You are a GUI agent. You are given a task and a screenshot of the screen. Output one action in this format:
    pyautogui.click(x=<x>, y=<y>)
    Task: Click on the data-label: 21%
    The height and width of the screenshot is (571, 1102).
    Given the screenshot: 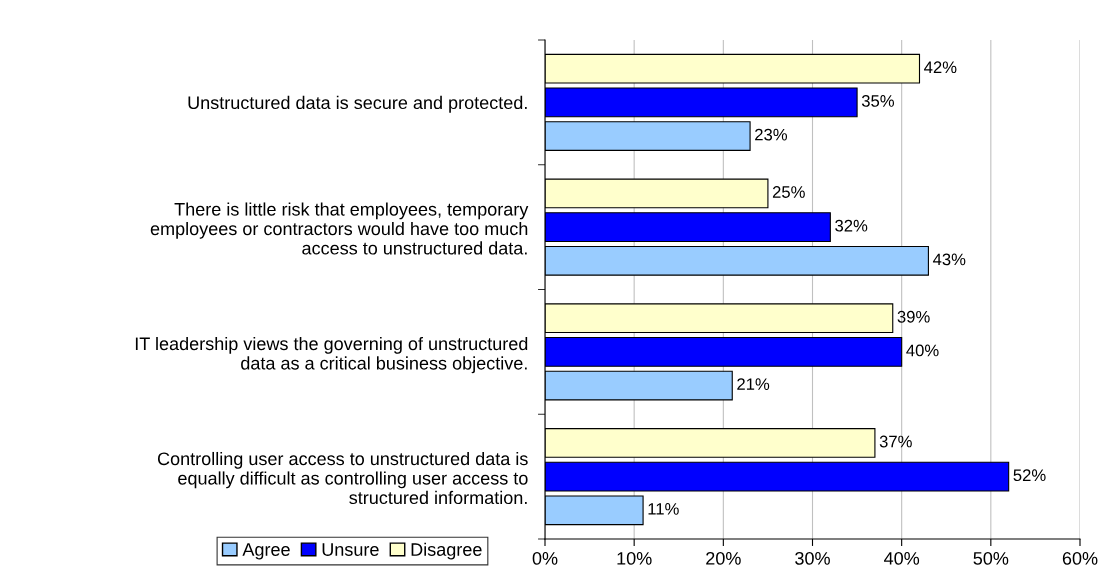 What is the action you would take?
    pyautogui.click(x=753, y=384)
    